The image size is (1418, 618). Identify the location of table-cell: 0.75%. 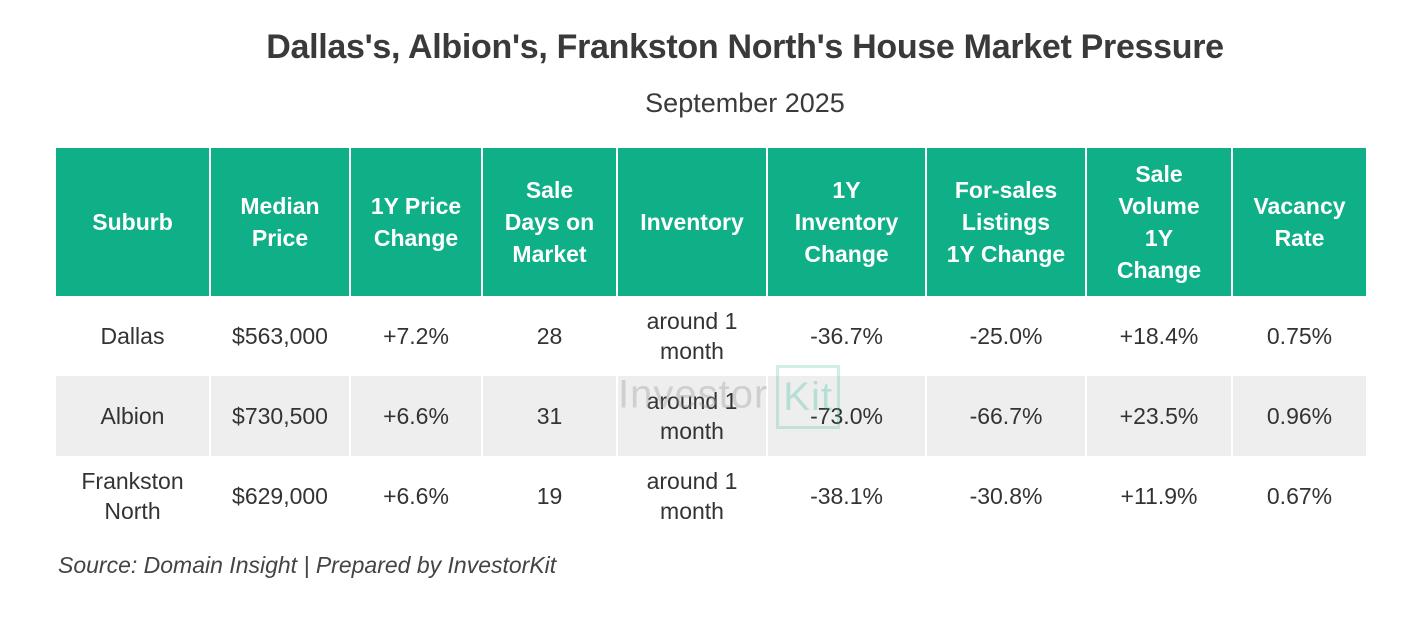
(1298, 336).